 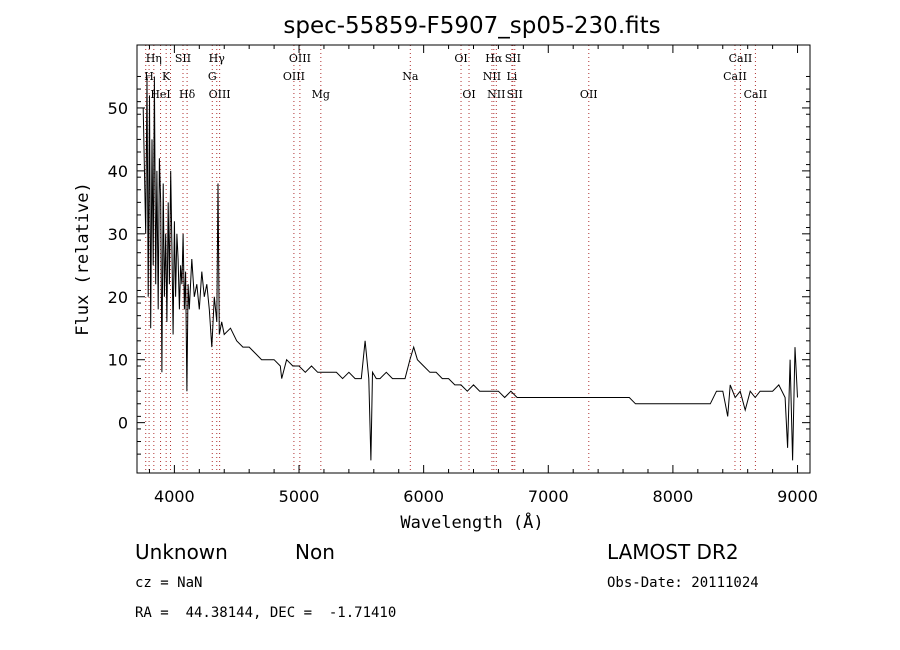 I want to click on line-label: HeI, so click(x=160, y=94).